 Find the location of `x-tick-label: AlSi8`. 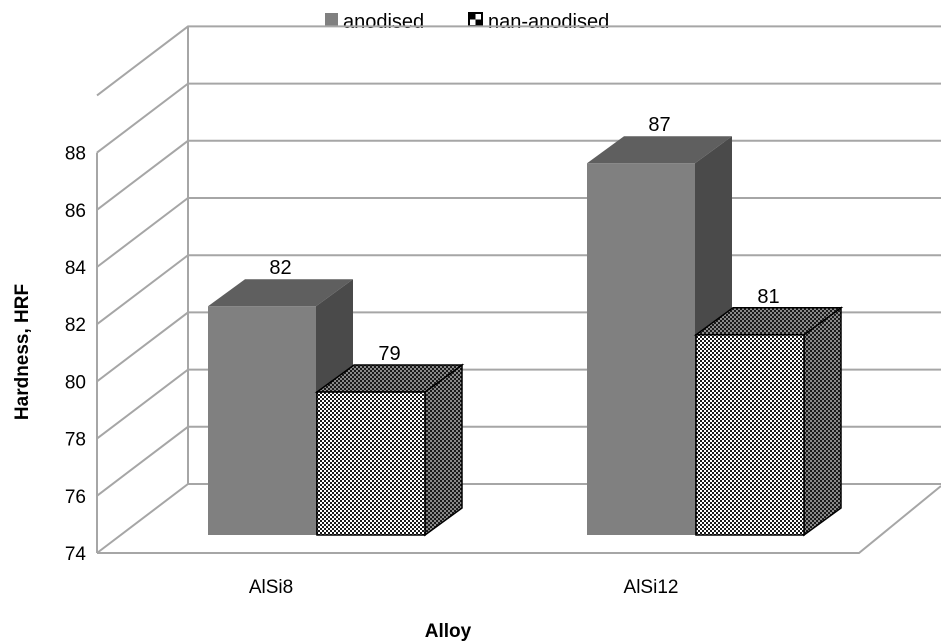

x-tick-label: AlSi8 is located at coordinates (271, 587).